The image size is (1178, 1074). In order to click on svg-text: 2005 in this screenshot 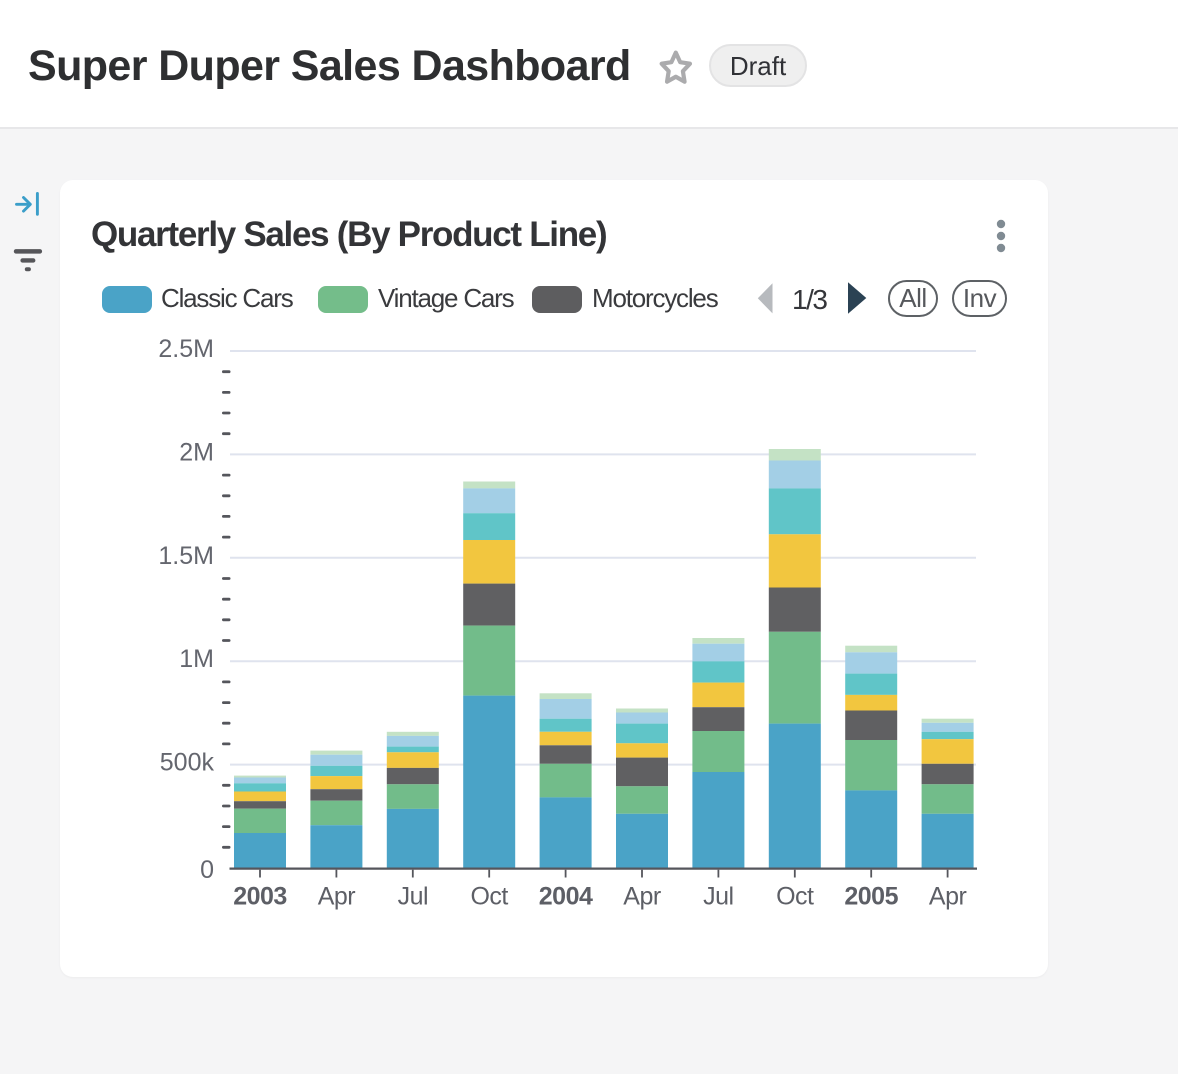, I will do `click(871, 897)`.